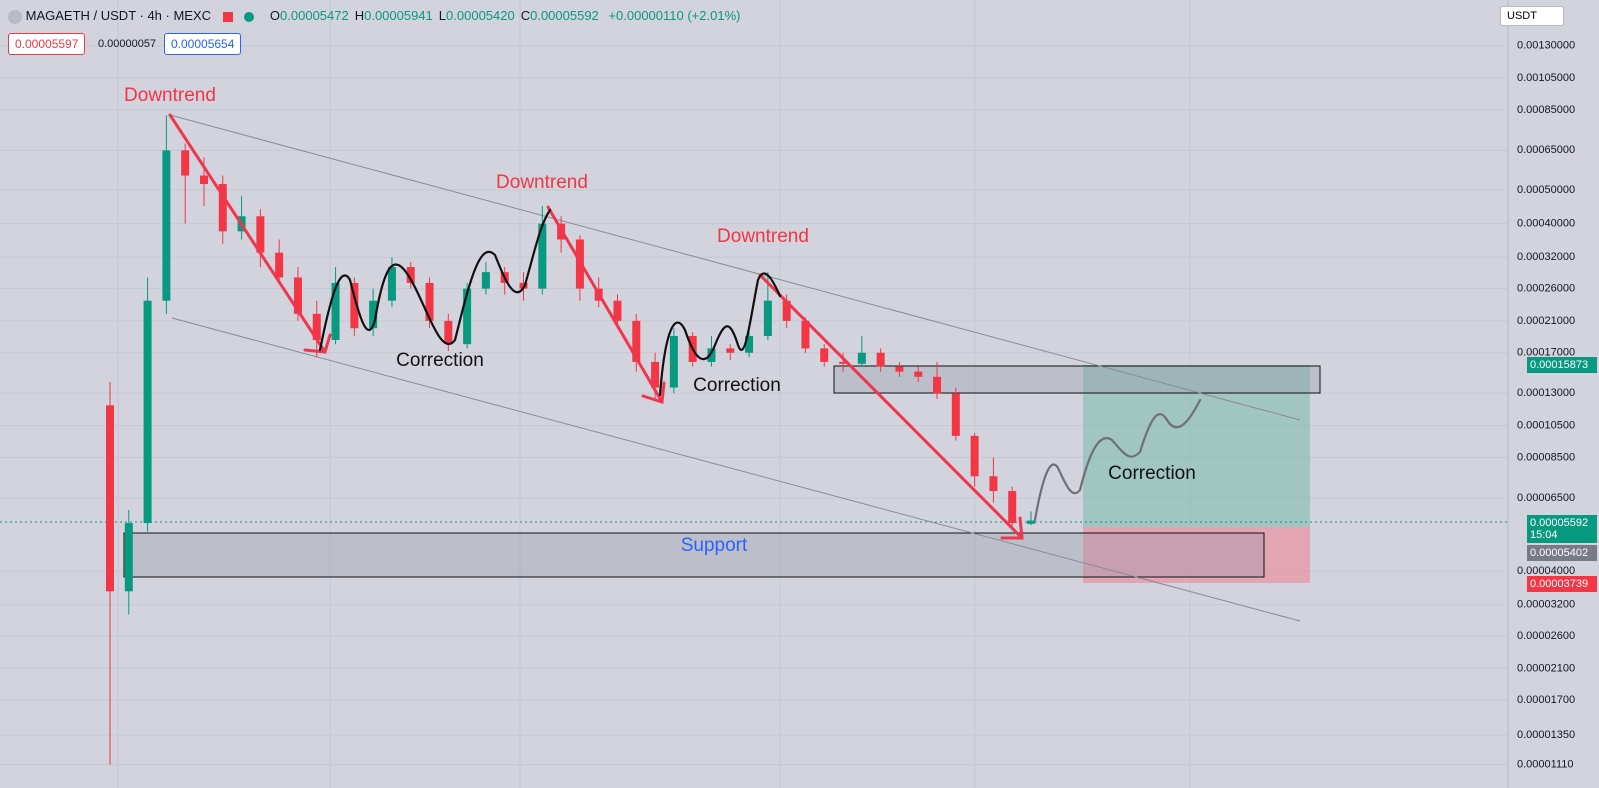 The height and width of the screenshot is (788, 1599). What do you see at coordinates (47, 44) in the screenshot?
I see `sell-button: 0.00005597` at bounding box center [47, 44].